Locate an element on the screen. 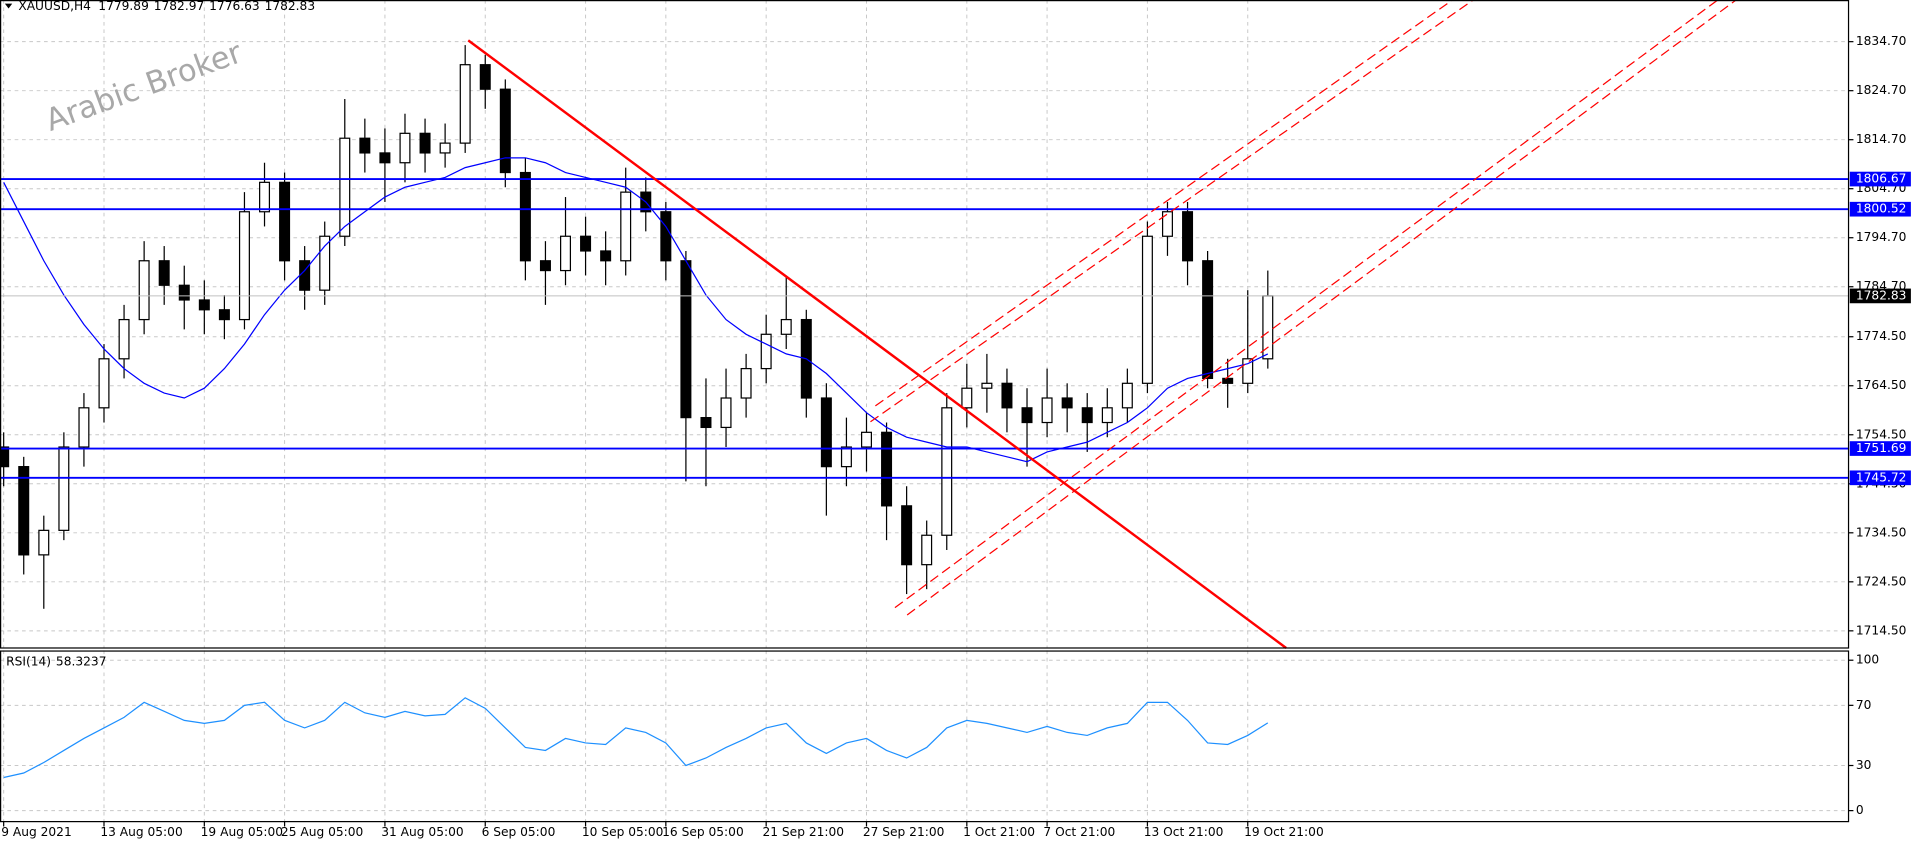 Image resolution: width=1917 pixels, height=843 pixels. y-tick-label: 1794.70 is located at coordinates (1881, 237).